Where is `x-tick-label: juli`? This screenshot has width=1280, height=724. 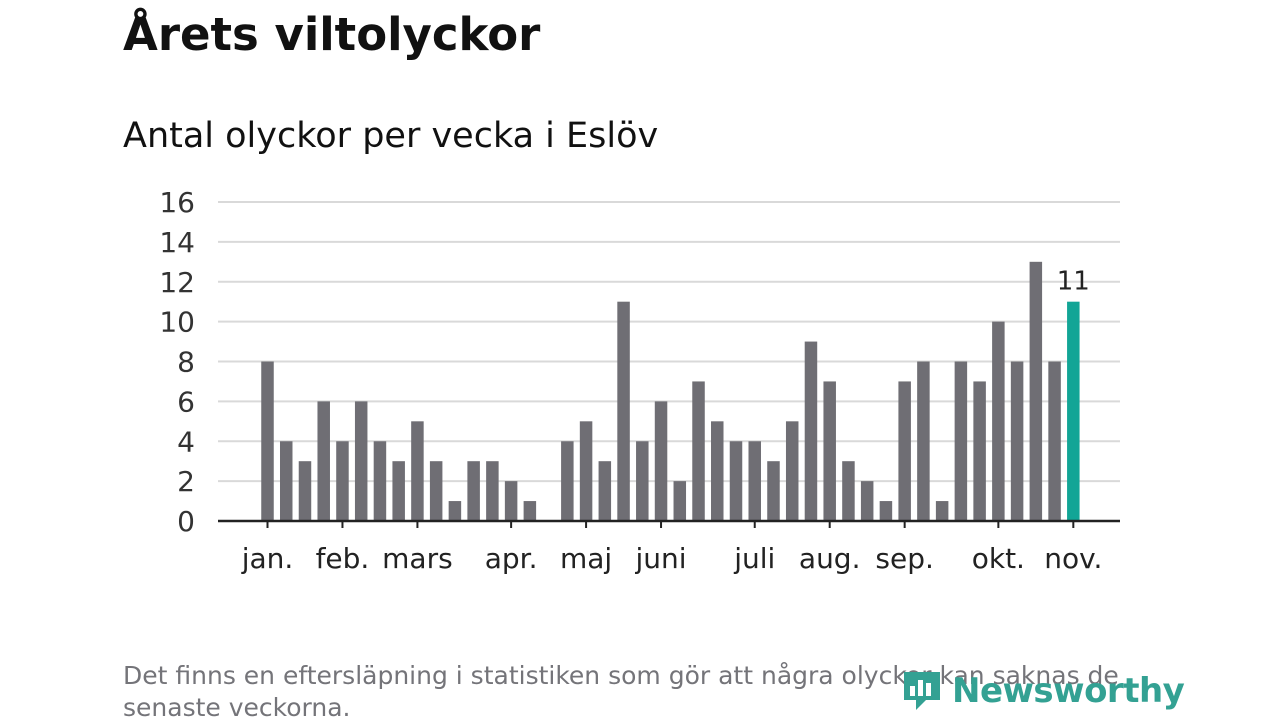
x-tick-label: juli is located at coordinates (754, 558).